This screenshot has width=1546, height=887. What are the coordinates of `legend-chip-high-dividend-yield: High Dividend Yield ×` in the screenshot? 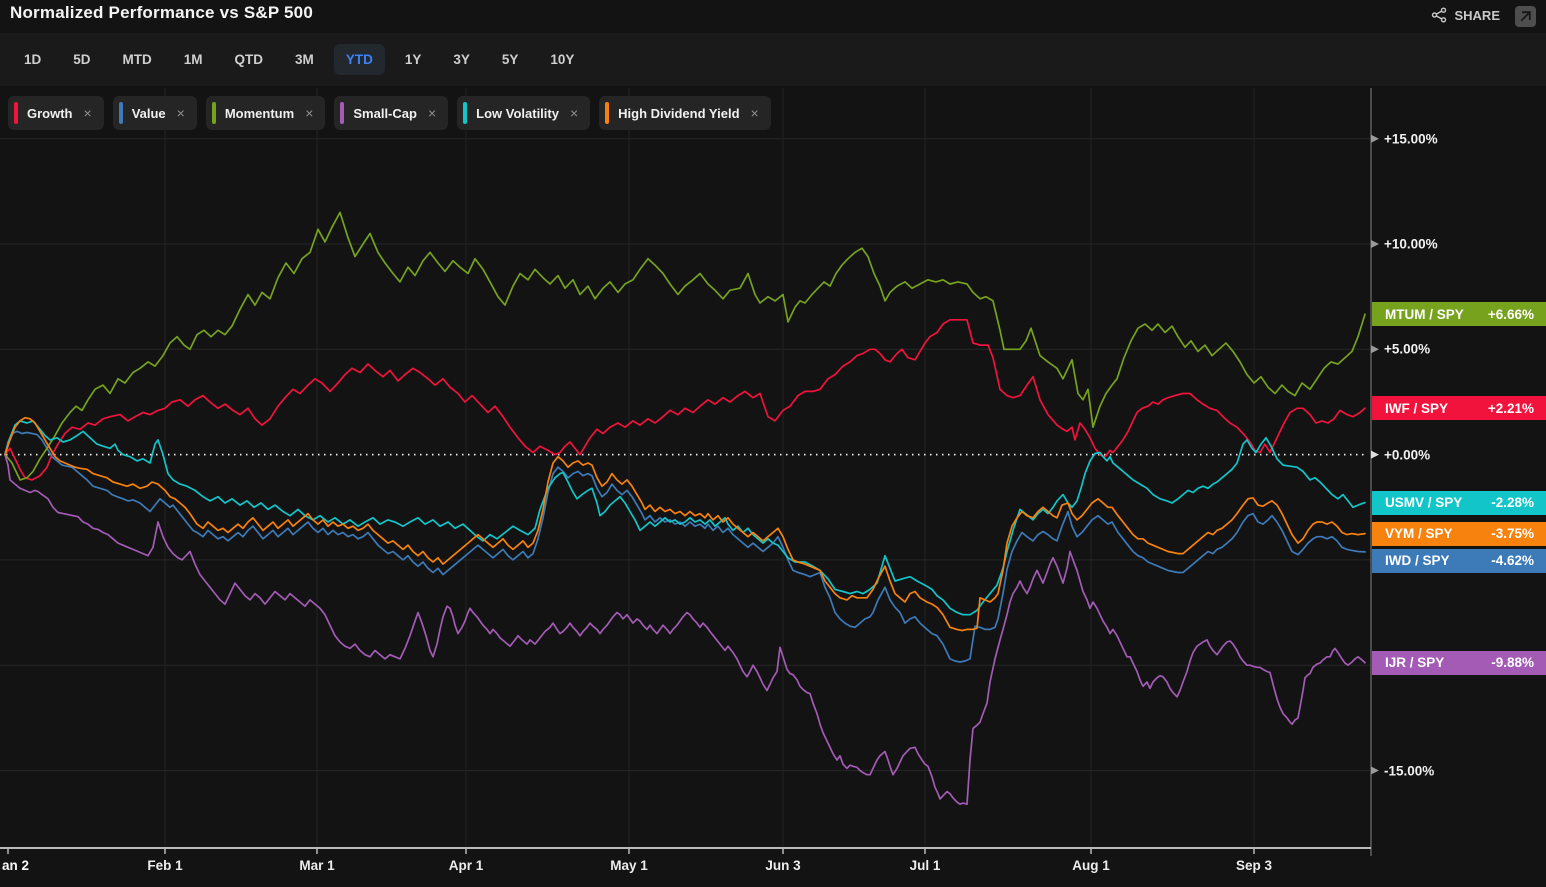 It's located at (685, 113).